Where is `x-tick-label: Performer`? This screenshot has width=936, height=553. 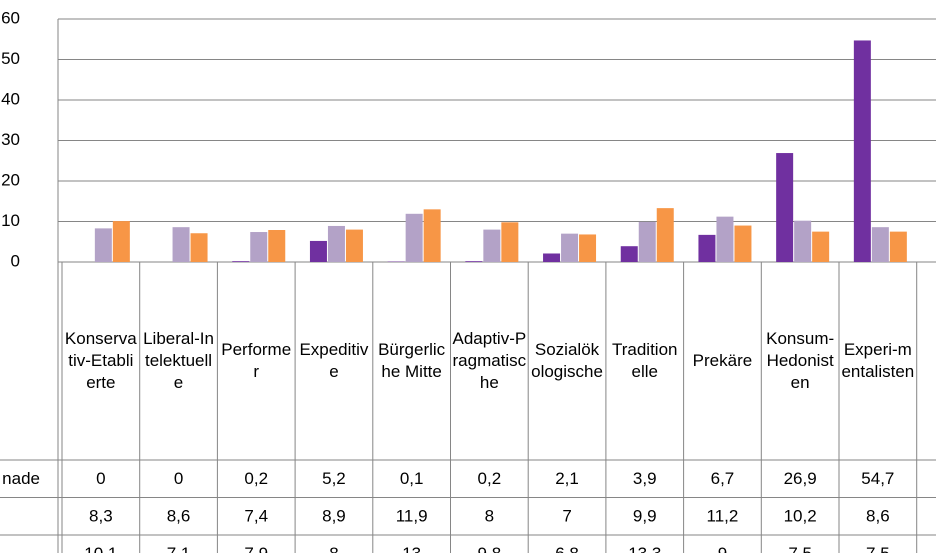 x-tick-label: Performer is located at coordinates (256, 360).